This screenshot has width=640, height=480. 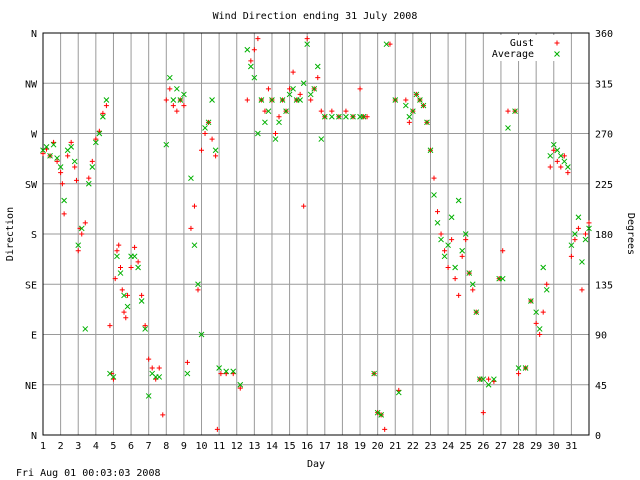 What do you see at coordinates (557, 43) in the screenshot?
I see `legend-marker-gust` at bounding box center [557, 43].